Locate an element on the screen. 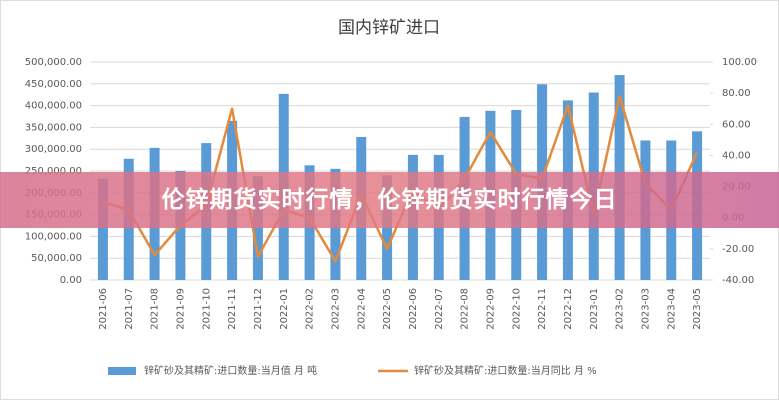  x-tick-label: 2022-10 is located at coordinates (516, 309).